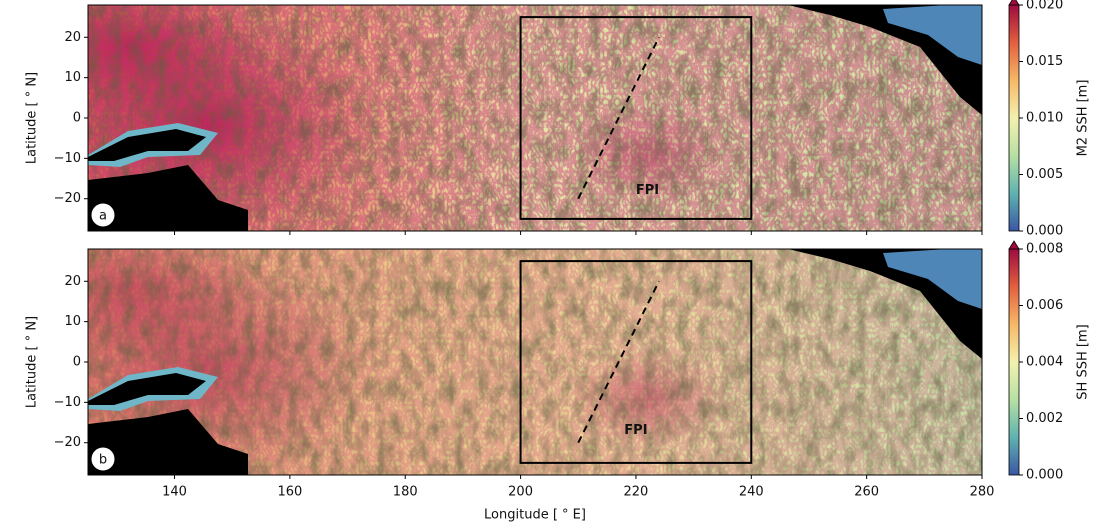 The image size is (1100, 532). Describe the element at coordinates (1044, 249) in the screenshot. I see `colorbar-tick-label: 0.008` at that location.